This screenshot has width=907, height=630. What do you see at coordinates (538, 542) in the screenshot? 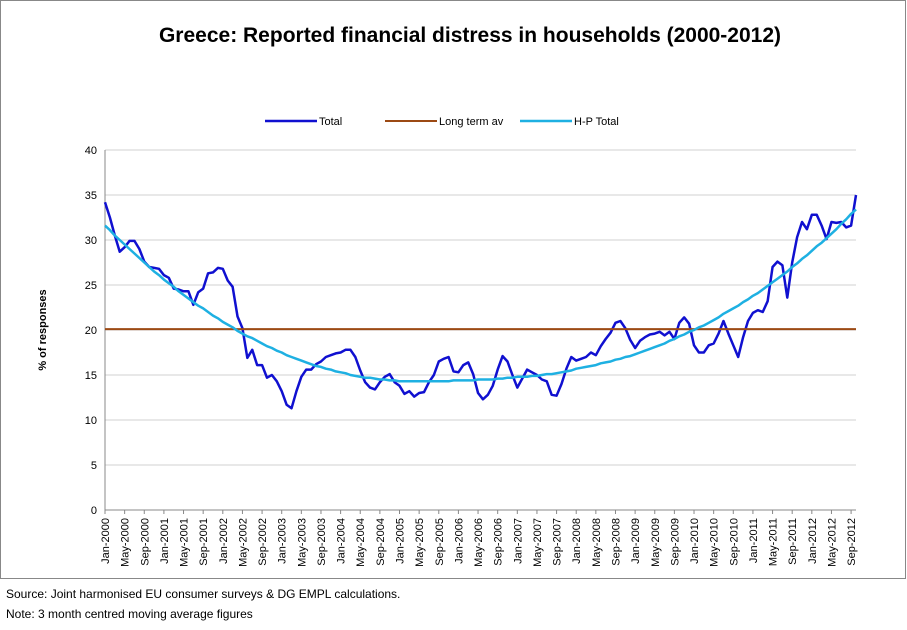
I see `x-tick-label: May-2007` at bounding box center [538, 542].